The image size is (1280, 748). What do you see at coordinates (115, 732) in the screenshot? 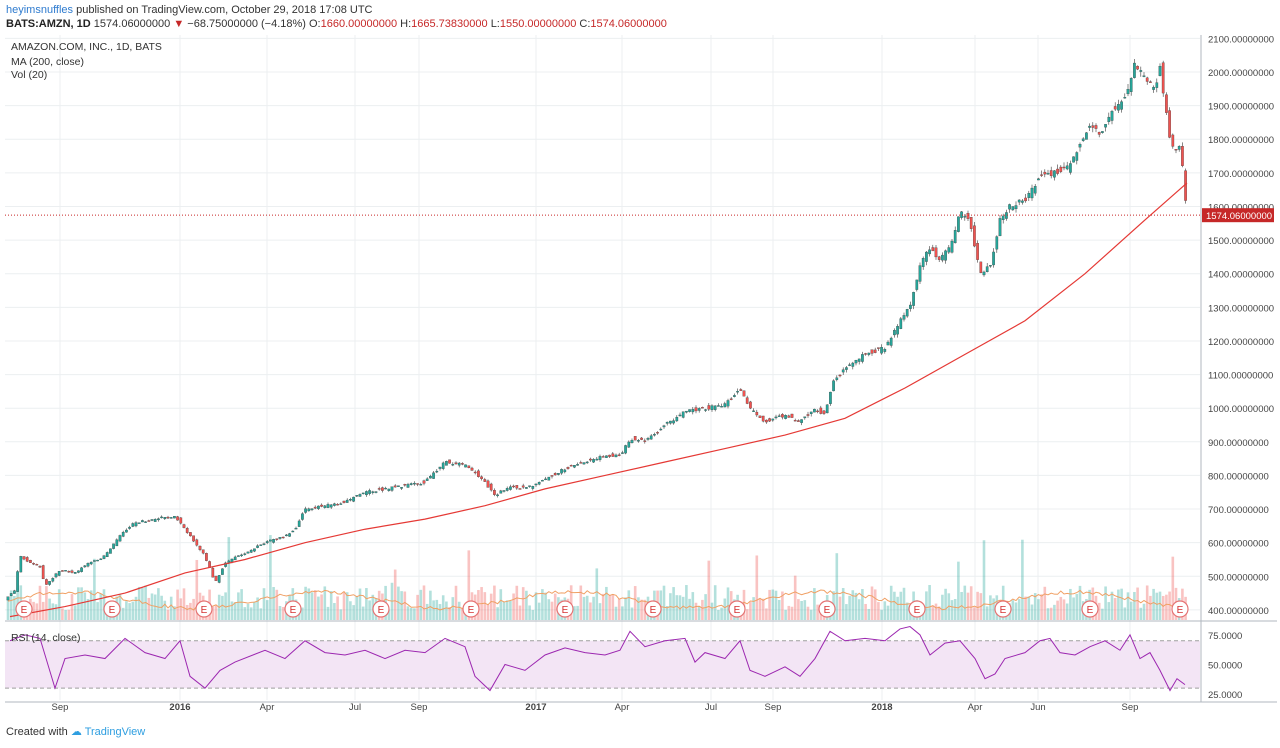
I see `tradingview-brand-link: TradingView` at bounding box center [115, 732].